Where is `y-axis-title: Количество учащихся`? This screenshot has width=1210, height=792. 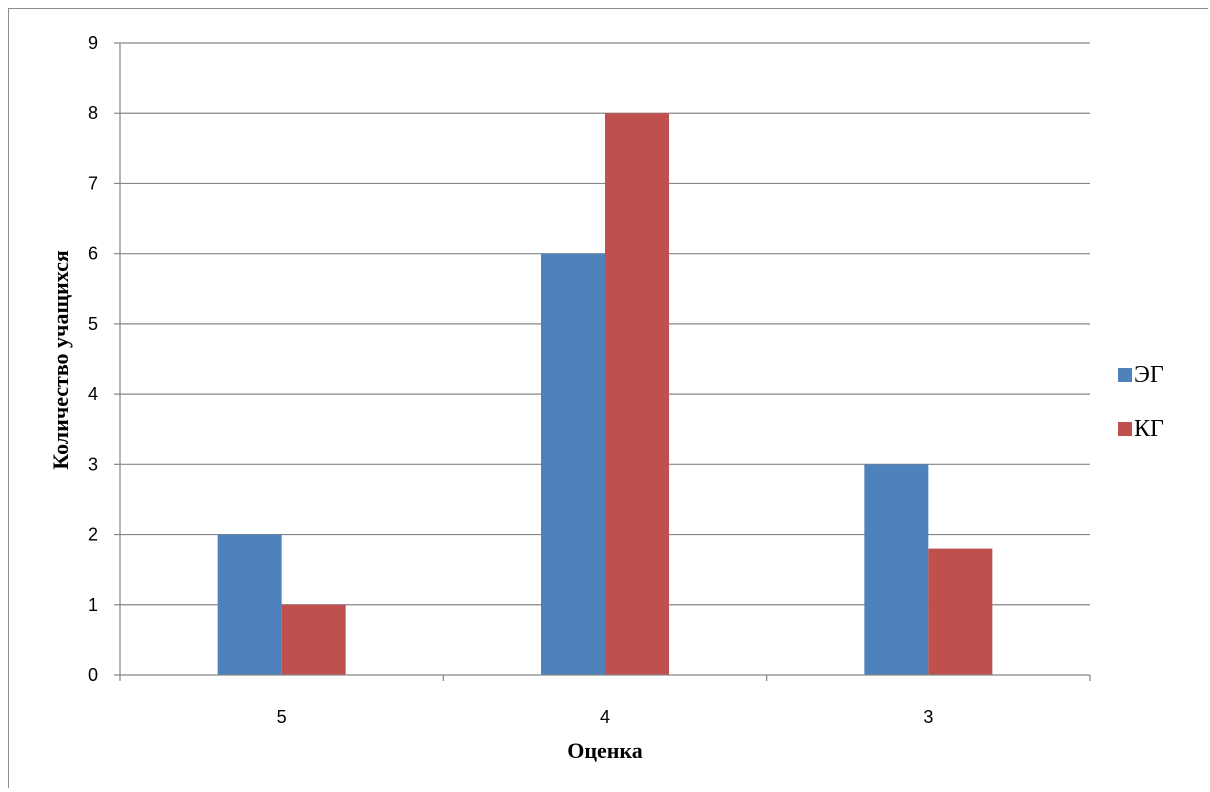
y-axis-title: Количество учащихся is located at coordinates (60, 360).